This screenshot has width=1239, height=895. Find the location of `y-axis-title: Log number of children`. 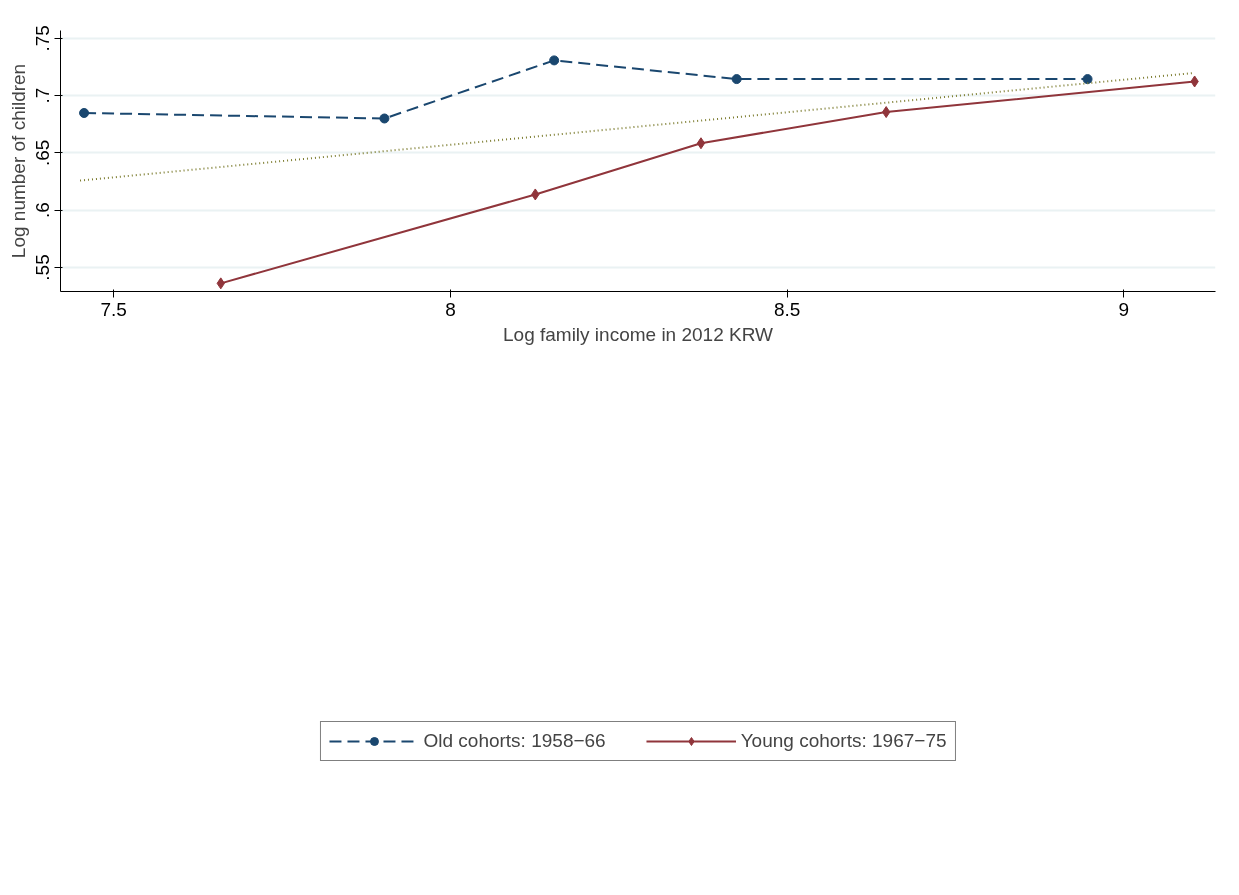

y-axis-title: Log number of children is located at coordinates (18, 161).